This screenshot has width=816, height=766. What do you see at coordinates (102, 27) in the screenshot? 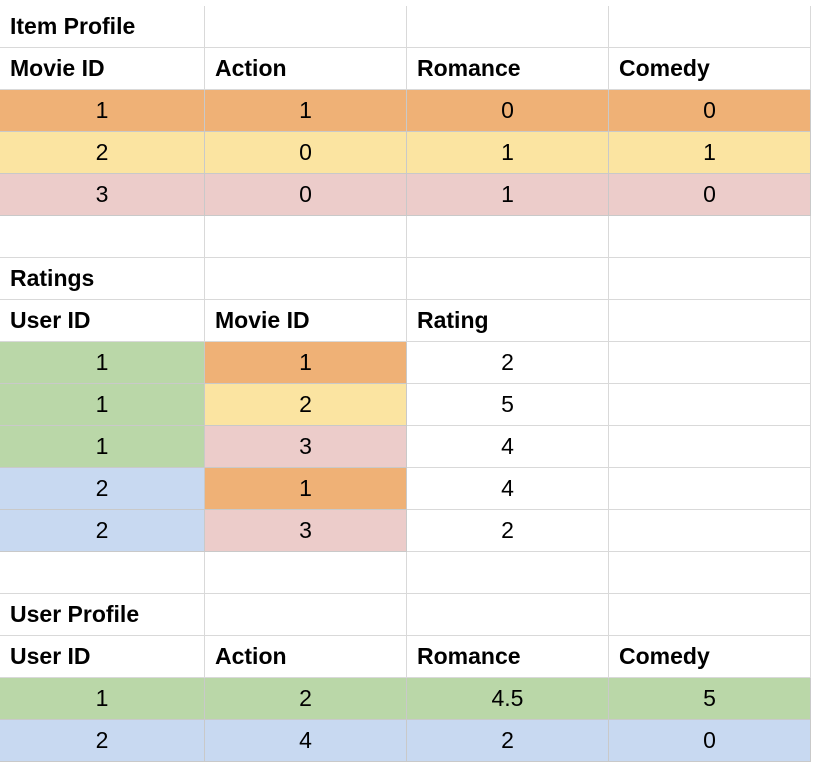
I see `header-cell: Item Profile` at bounding box center [102, 27].